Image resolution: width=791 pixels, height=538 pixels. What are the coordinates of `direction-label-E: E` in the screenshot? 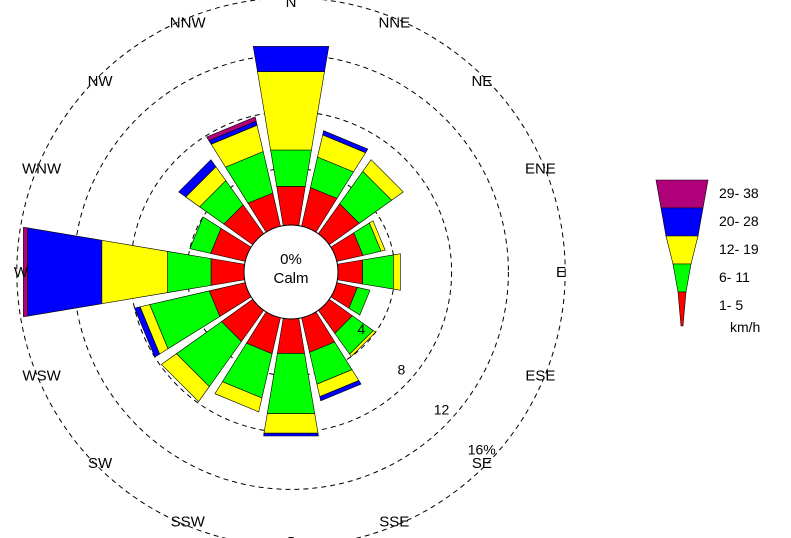 It's located at (561, 272).